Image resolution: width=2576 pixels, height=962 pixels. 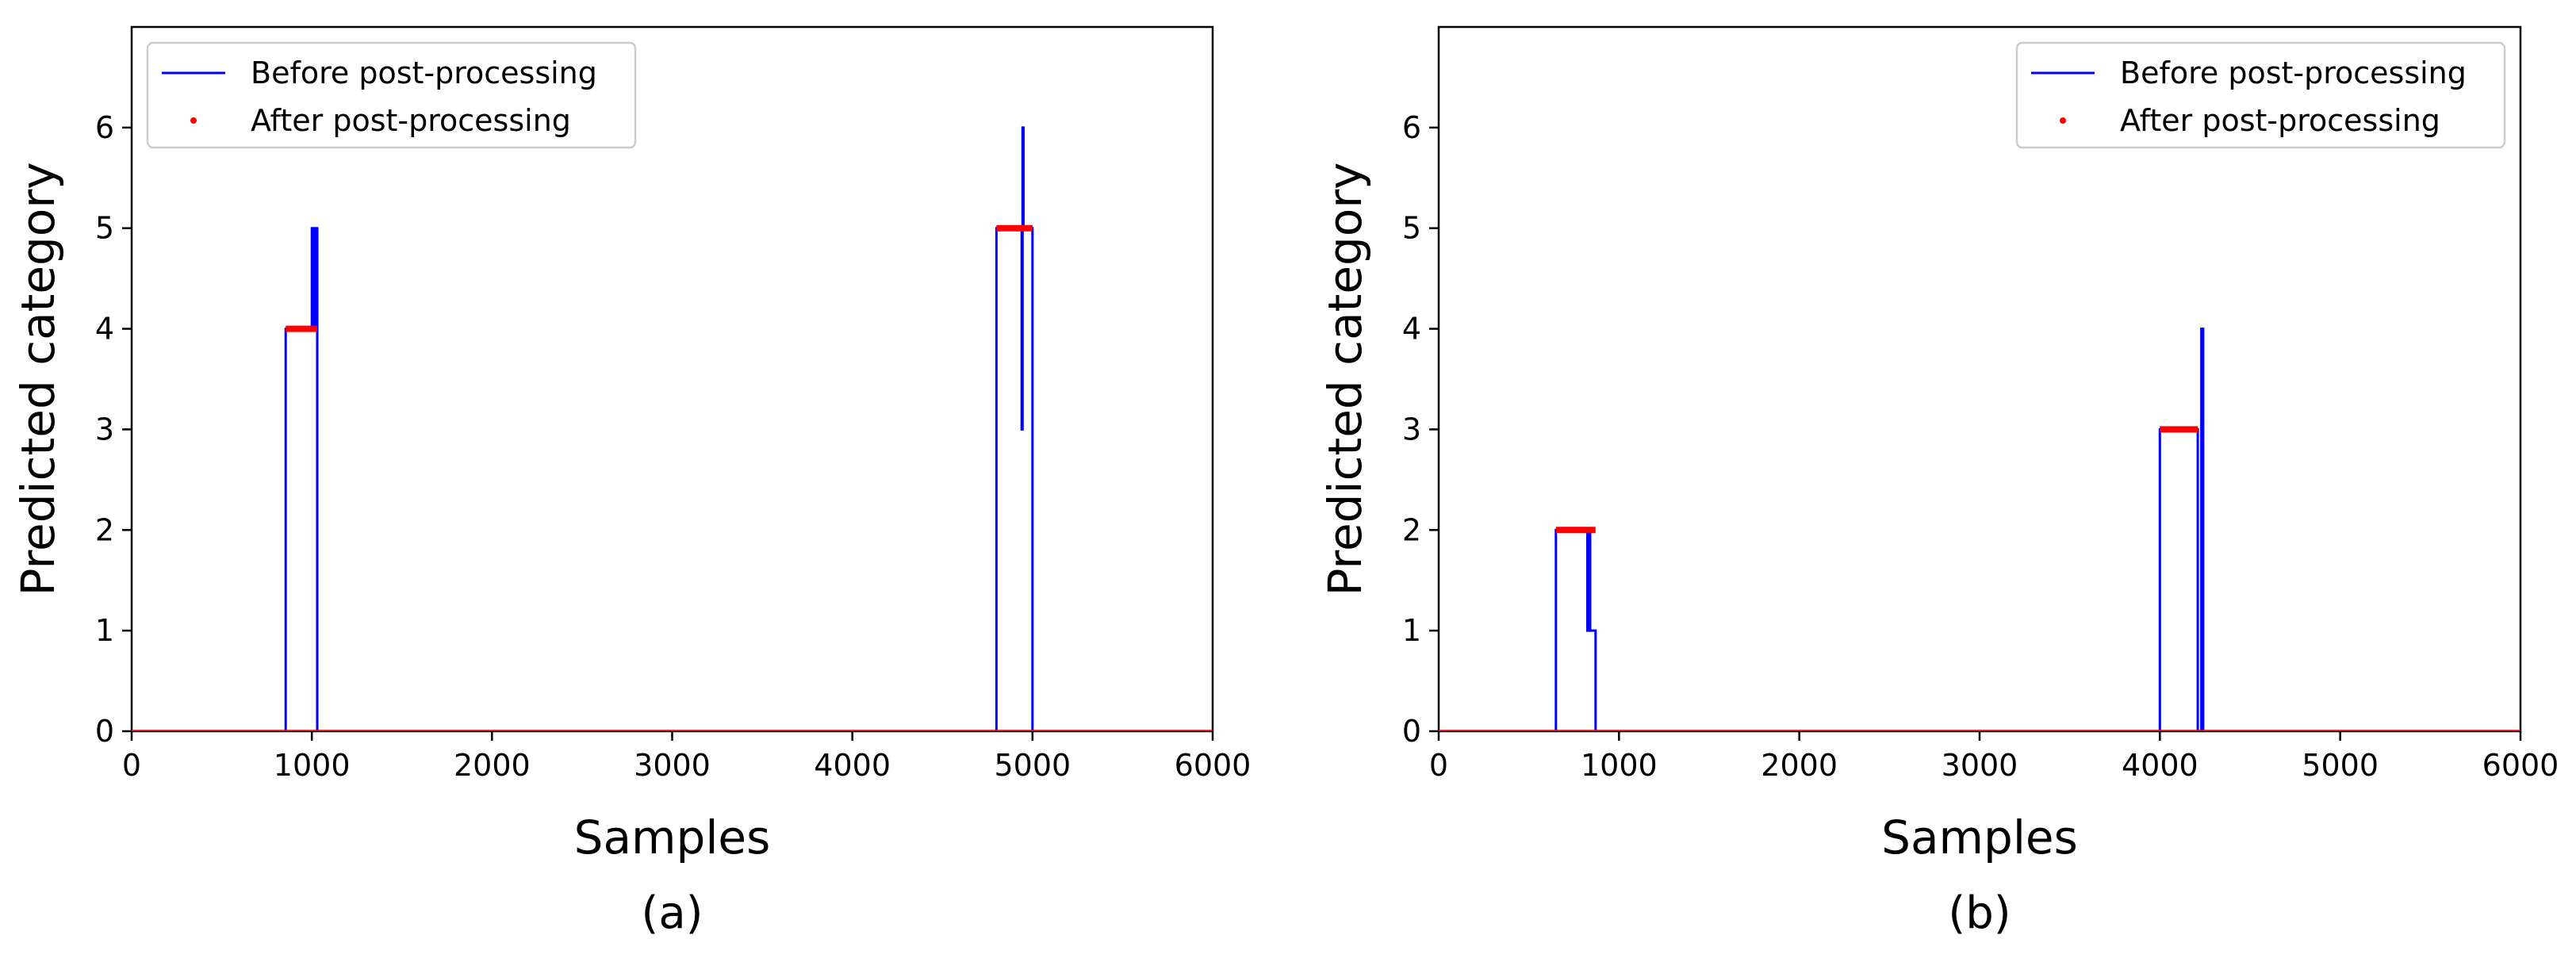 What do you see at coordinates (672, 913) in the screenshot?
I see `panel-caption: (a)` at bounding box center [672, 913].